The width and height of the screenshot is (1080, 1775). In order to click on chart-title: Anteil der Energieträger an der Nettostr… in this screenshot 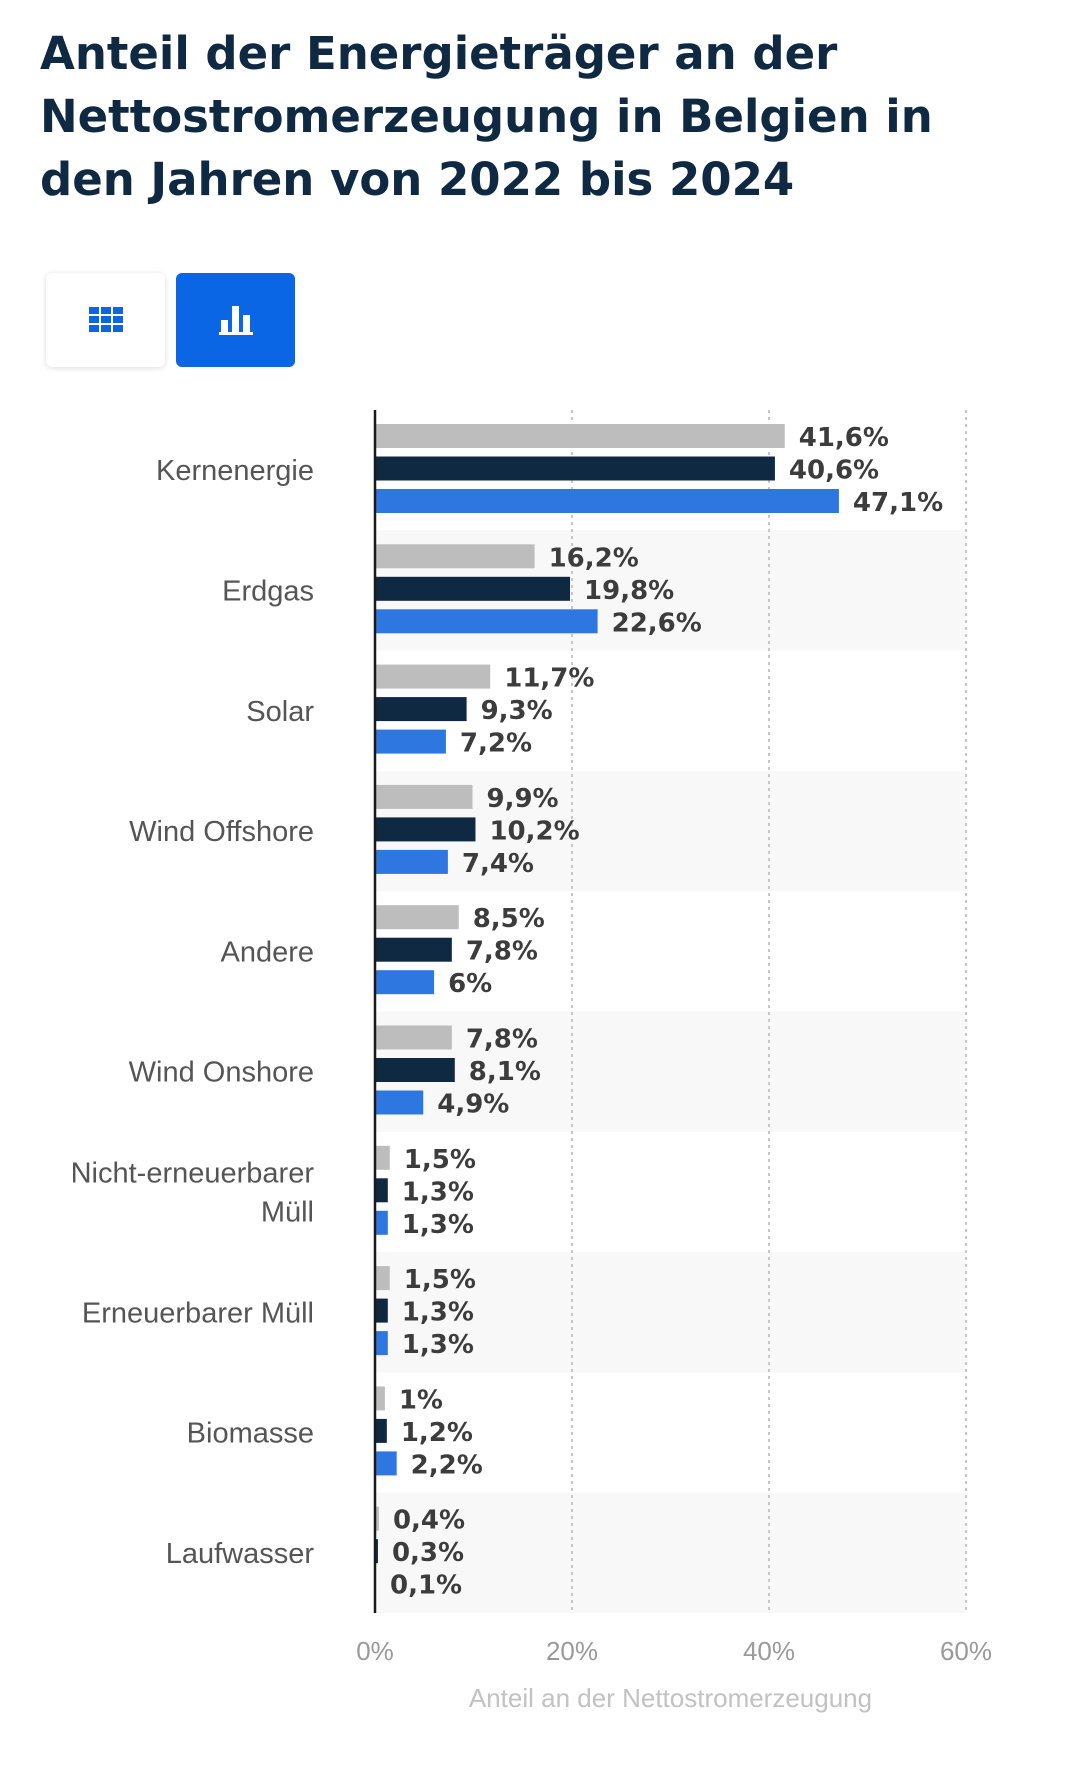, I will do `click(486, 116)`.